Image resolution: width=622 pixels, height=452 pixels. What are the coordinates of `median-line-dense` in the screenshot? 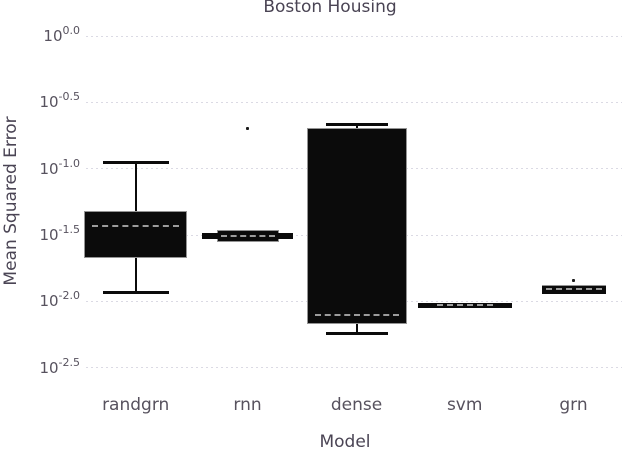 It's located at (356, 314).